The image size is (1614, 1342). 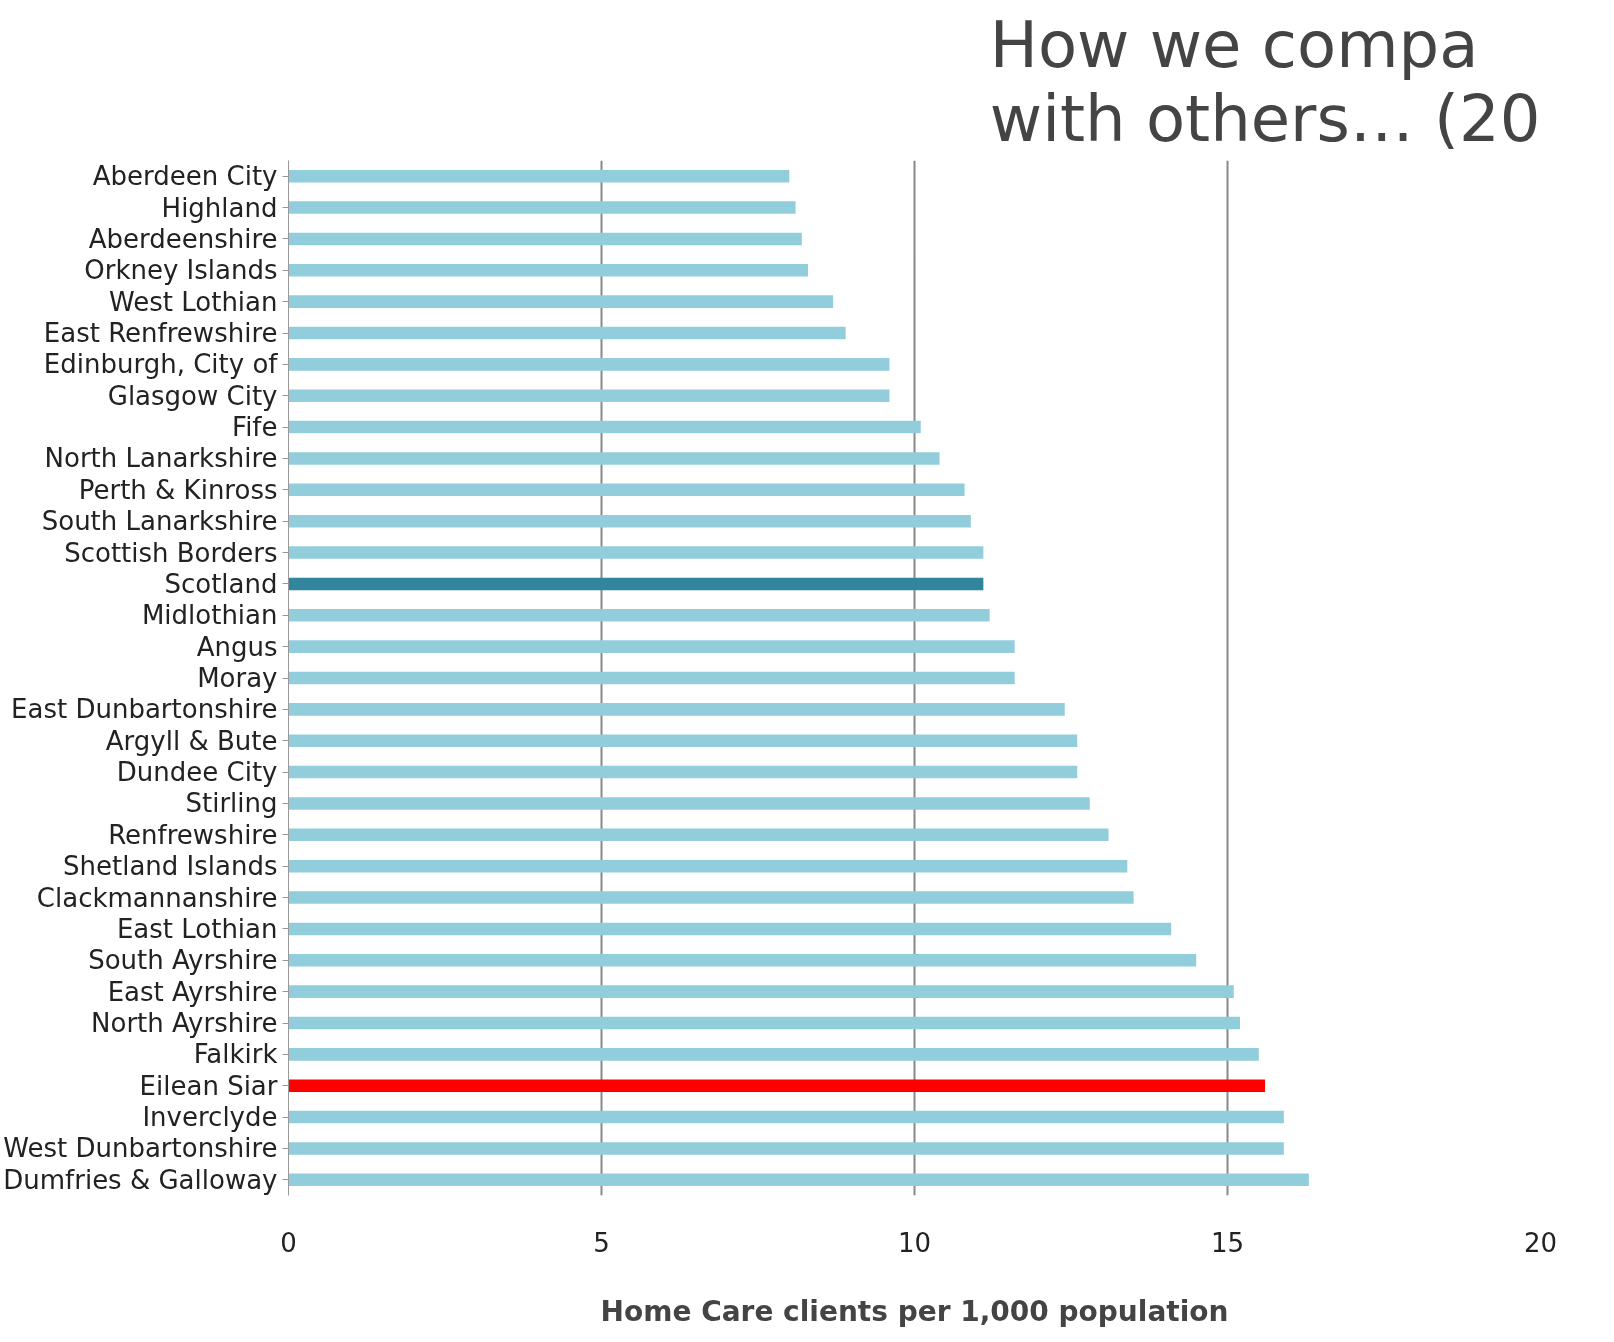 What do you see at coordinates (161, 364) in the screenshot?
I see `y-tick-label: Edinburgh, City of` at bounding box center [161, 364].